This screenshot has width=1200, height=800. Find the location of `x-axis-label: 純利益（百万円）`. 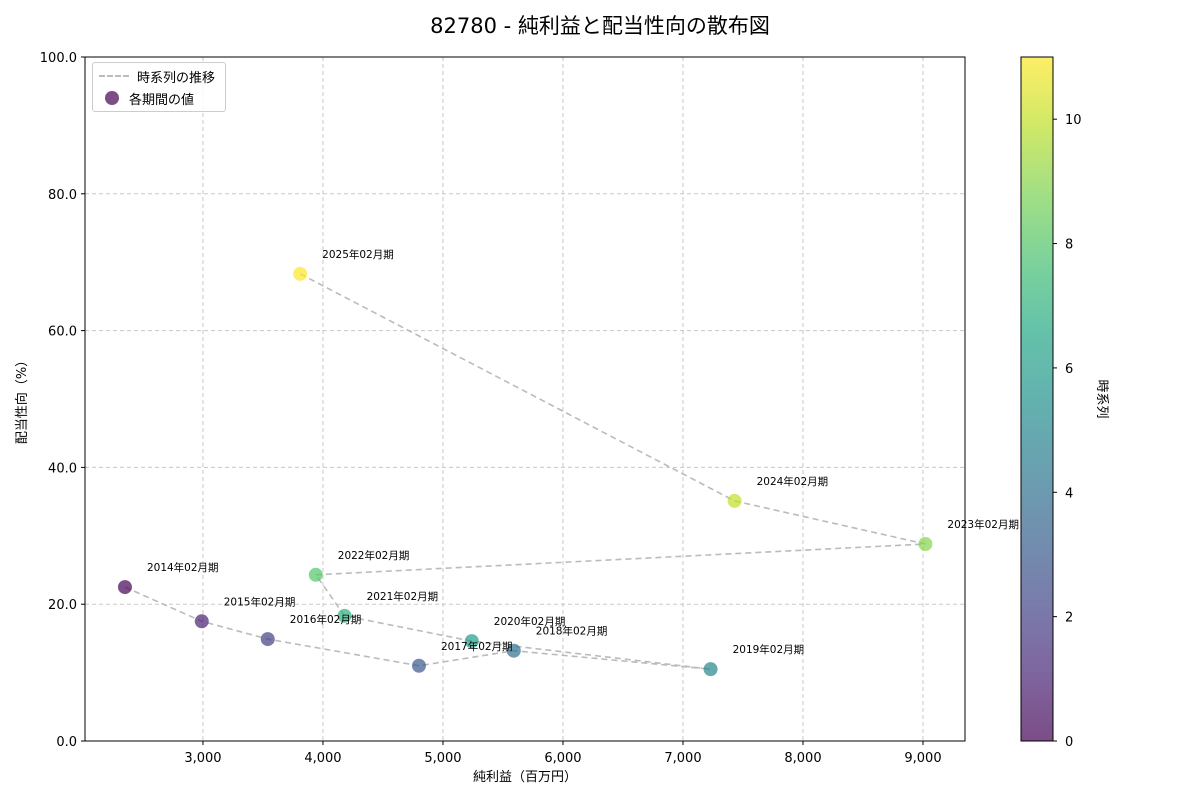

x-axis-label: 純利益（百万円） is located at coordinates (525, 777).